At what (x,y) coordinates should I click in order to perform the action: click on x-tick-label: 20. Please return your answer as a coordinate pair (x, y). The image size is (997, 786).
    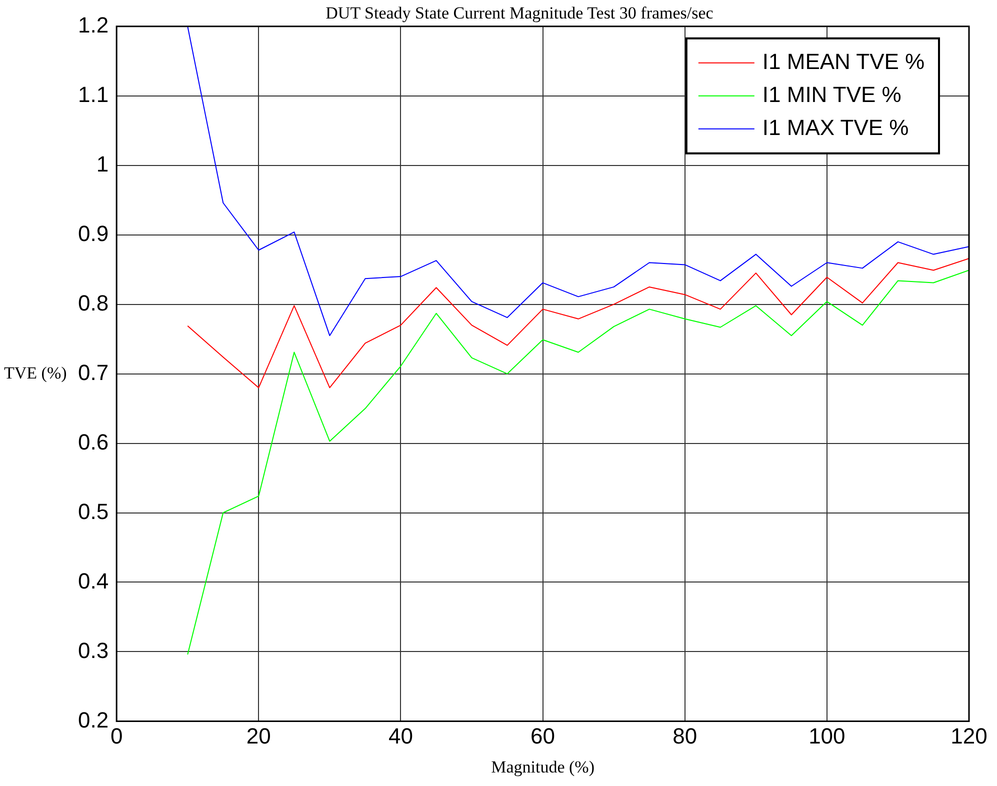
    Looking at the image, I should click on (258, 735).